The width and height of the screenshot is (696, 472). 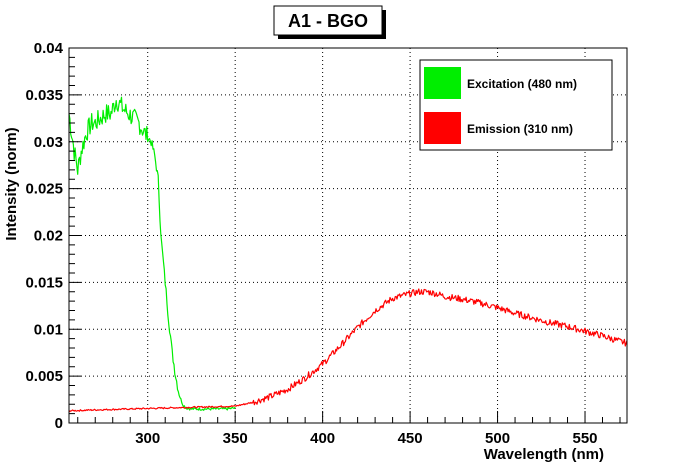 What do you see at coordinates (522, 84) in the screenshot?
I see `legend-label-excitation: Excitation (480 nm)` at bounding box center [522, 84].